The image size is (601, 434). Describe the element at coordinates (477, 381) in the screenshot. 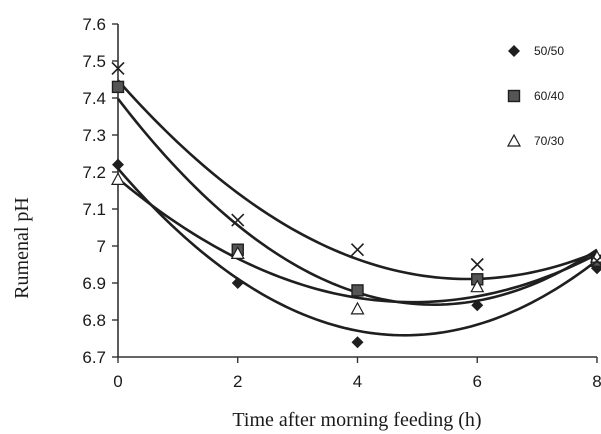

I see `x-tick-label: 6` at that location.